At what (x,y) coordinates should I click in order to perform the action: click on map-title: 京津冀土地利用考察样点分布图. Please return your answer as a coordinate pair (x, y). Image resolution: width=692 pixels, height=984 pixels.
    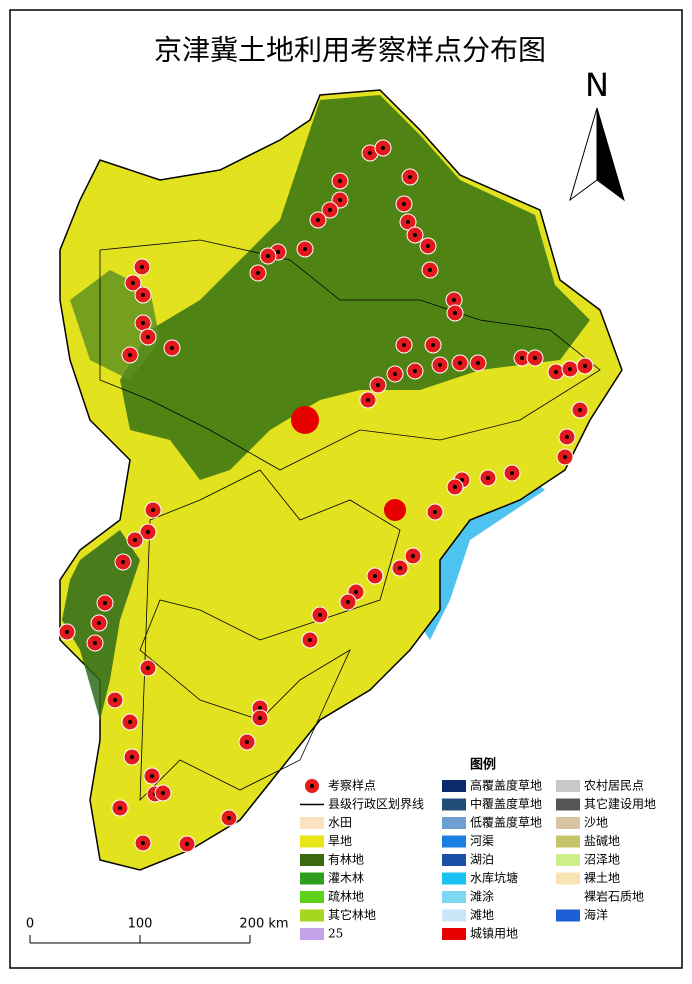
    Looking at the image, I should click on (350, 50).